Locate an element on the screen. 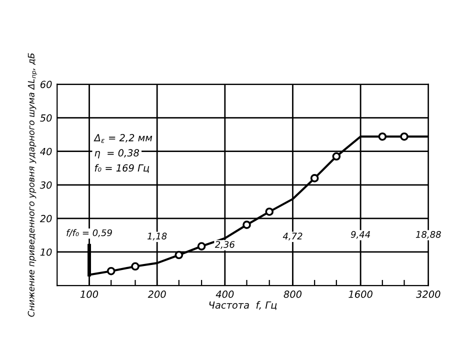  annotation: η = 0,38 is located at coordinates (117, 153).